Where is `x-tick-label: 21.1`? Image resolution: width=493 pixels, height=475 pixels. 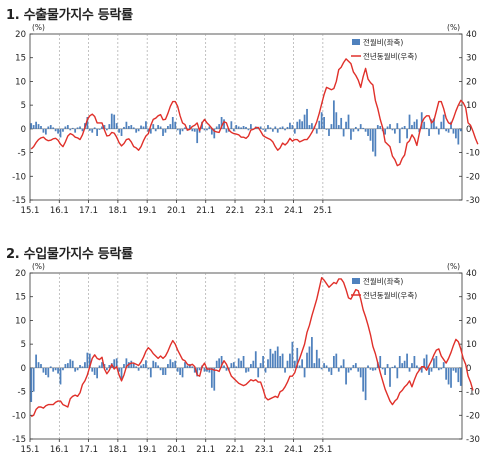
x-tick-label: 21.1 is located at coordinates (205, 450).